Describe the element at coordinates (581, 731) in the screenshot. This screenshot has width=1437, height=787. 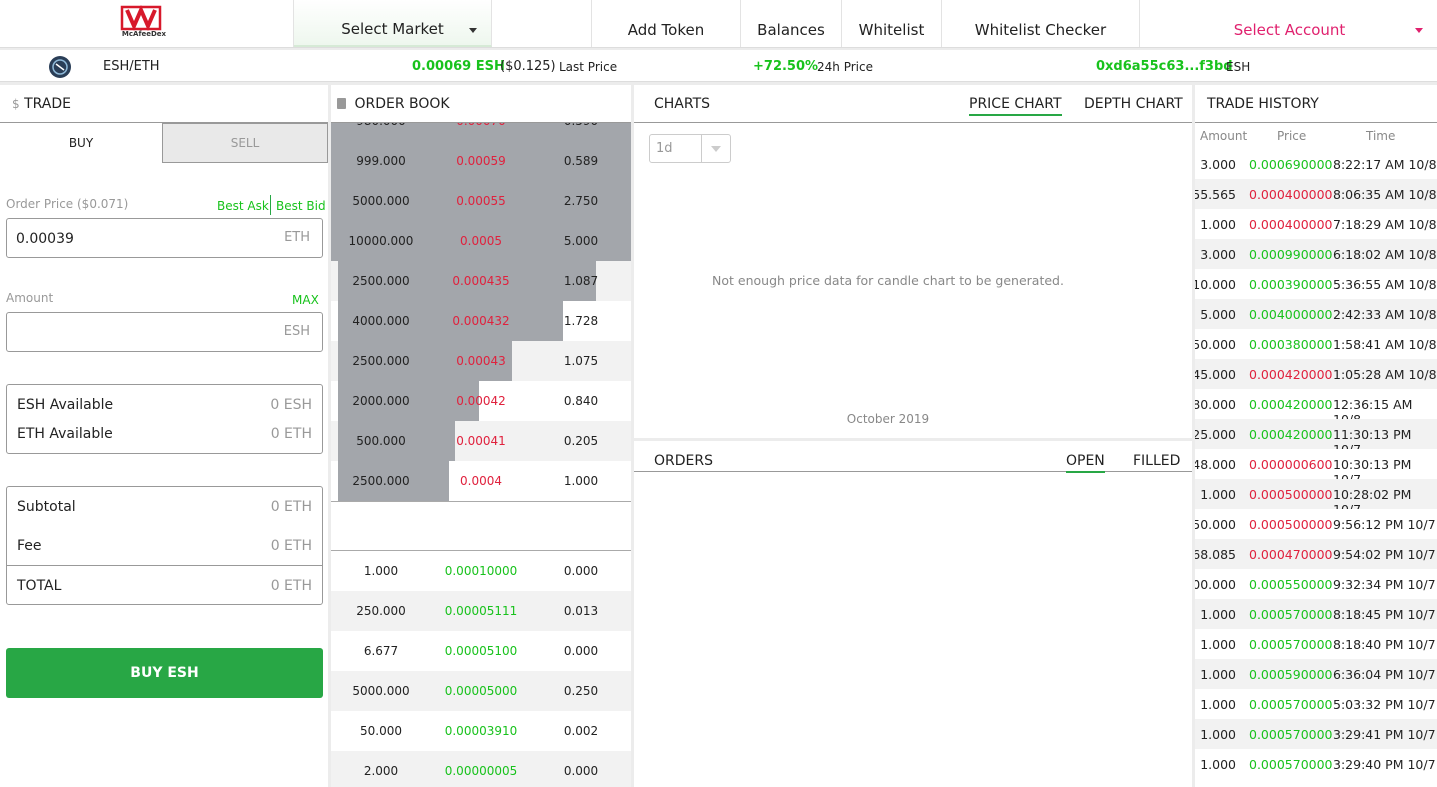
I see `bid-total: 0.002` at that location.